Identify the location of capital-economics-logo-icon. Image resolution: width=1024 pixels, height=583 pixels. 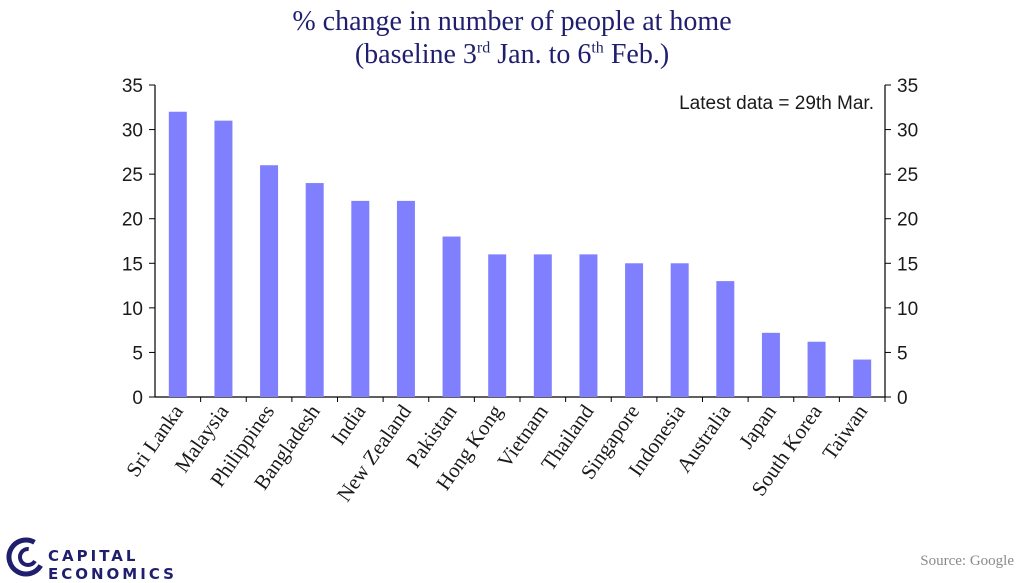
(26, 557).